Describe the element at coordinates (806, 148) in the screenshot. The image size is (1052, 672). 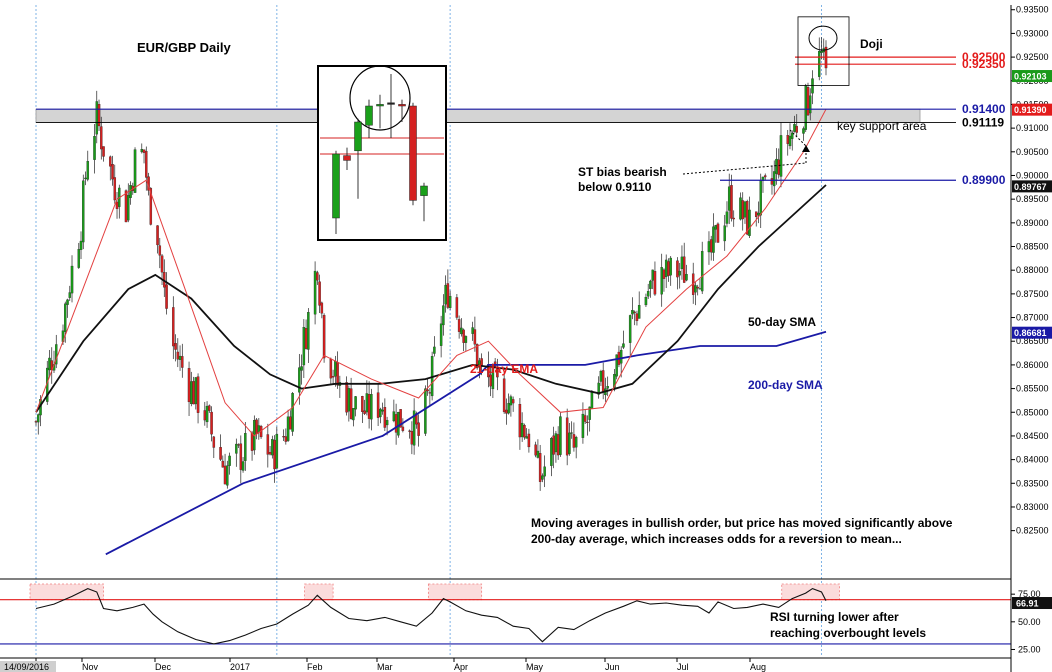
I see `st-bias-arrow-head` at that location.